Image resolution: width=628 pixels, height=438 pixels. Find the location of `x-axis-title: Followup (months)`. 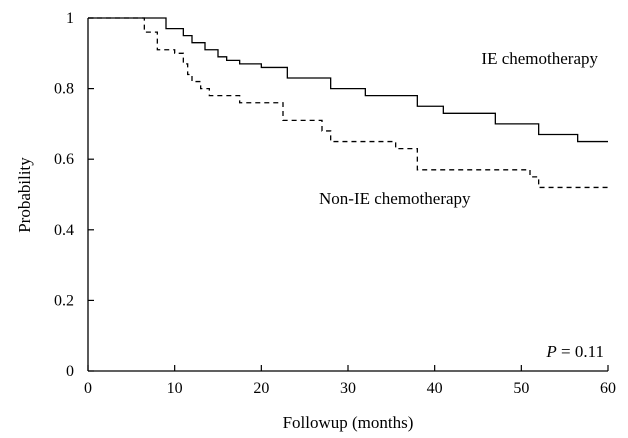

x-axis-title: Followup (months) is located at coordinates (348, 422).